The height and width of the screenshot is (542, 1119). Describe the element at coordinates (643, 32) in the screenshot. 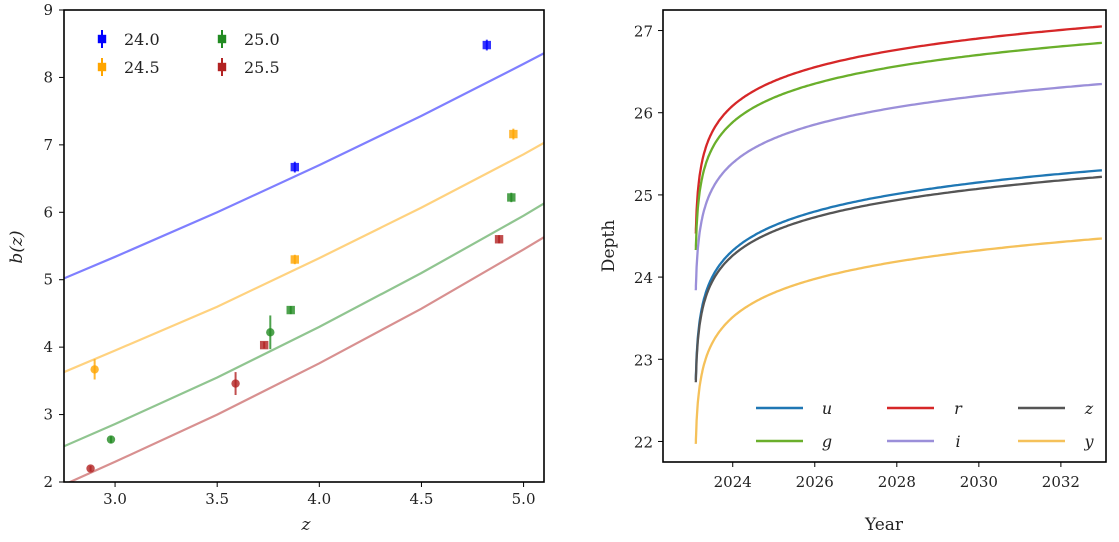

I see `depth-ytick-label-5: 27` at that location.